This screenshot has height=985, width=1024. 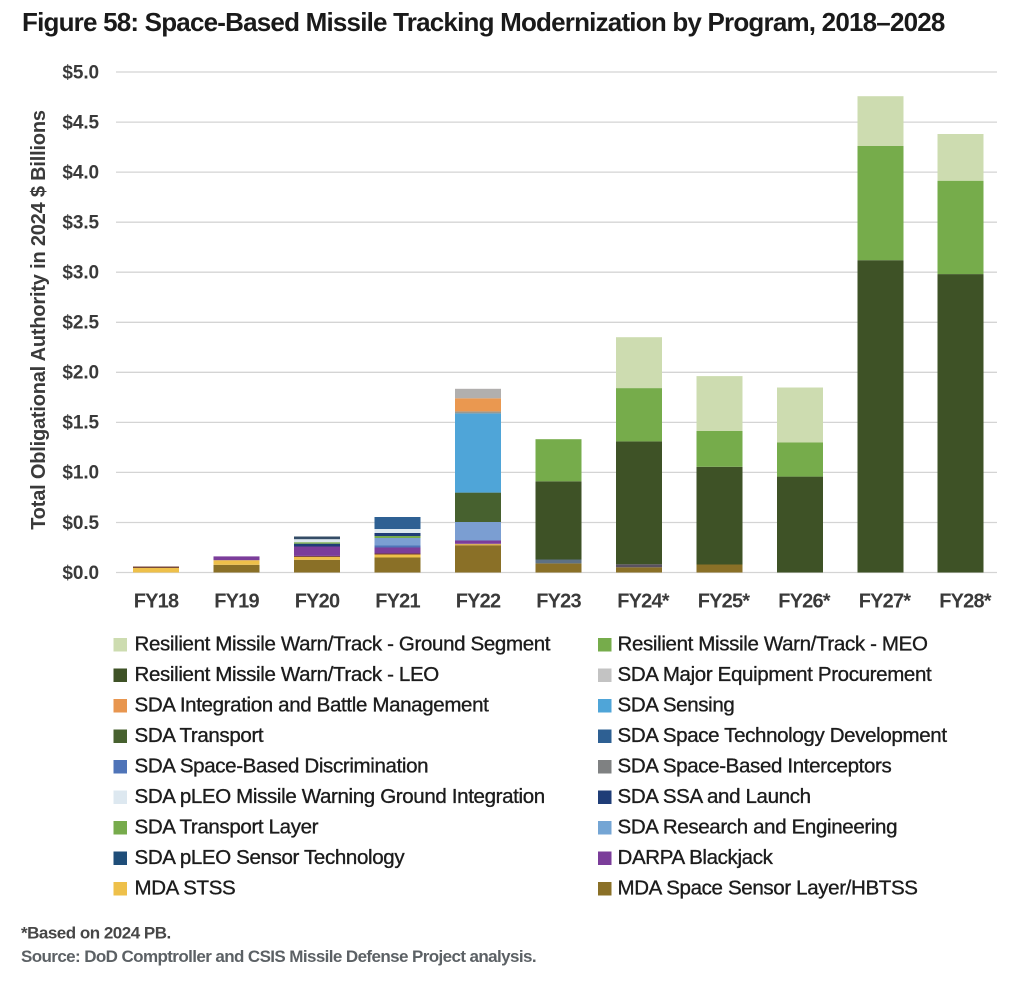 What do you see at coordinates (397, 602) in the screenshot?
I see `svg-text: FY21` at bounding box center [397, 602].